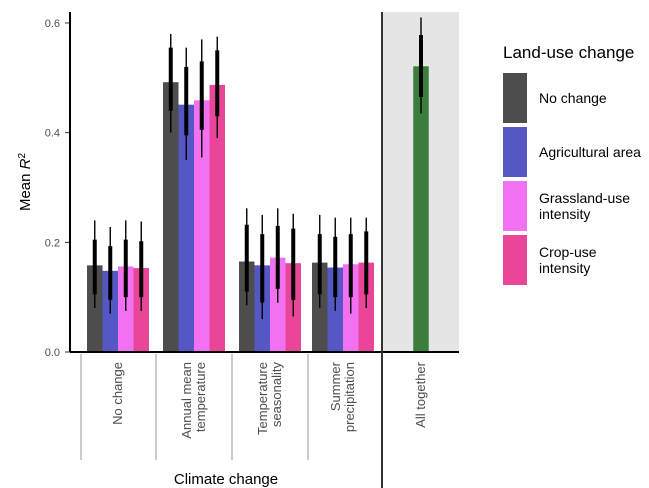  Describe the element at coordinates (569, 52) in the screenshot. I see `legend-title: Land-use change` at that location.